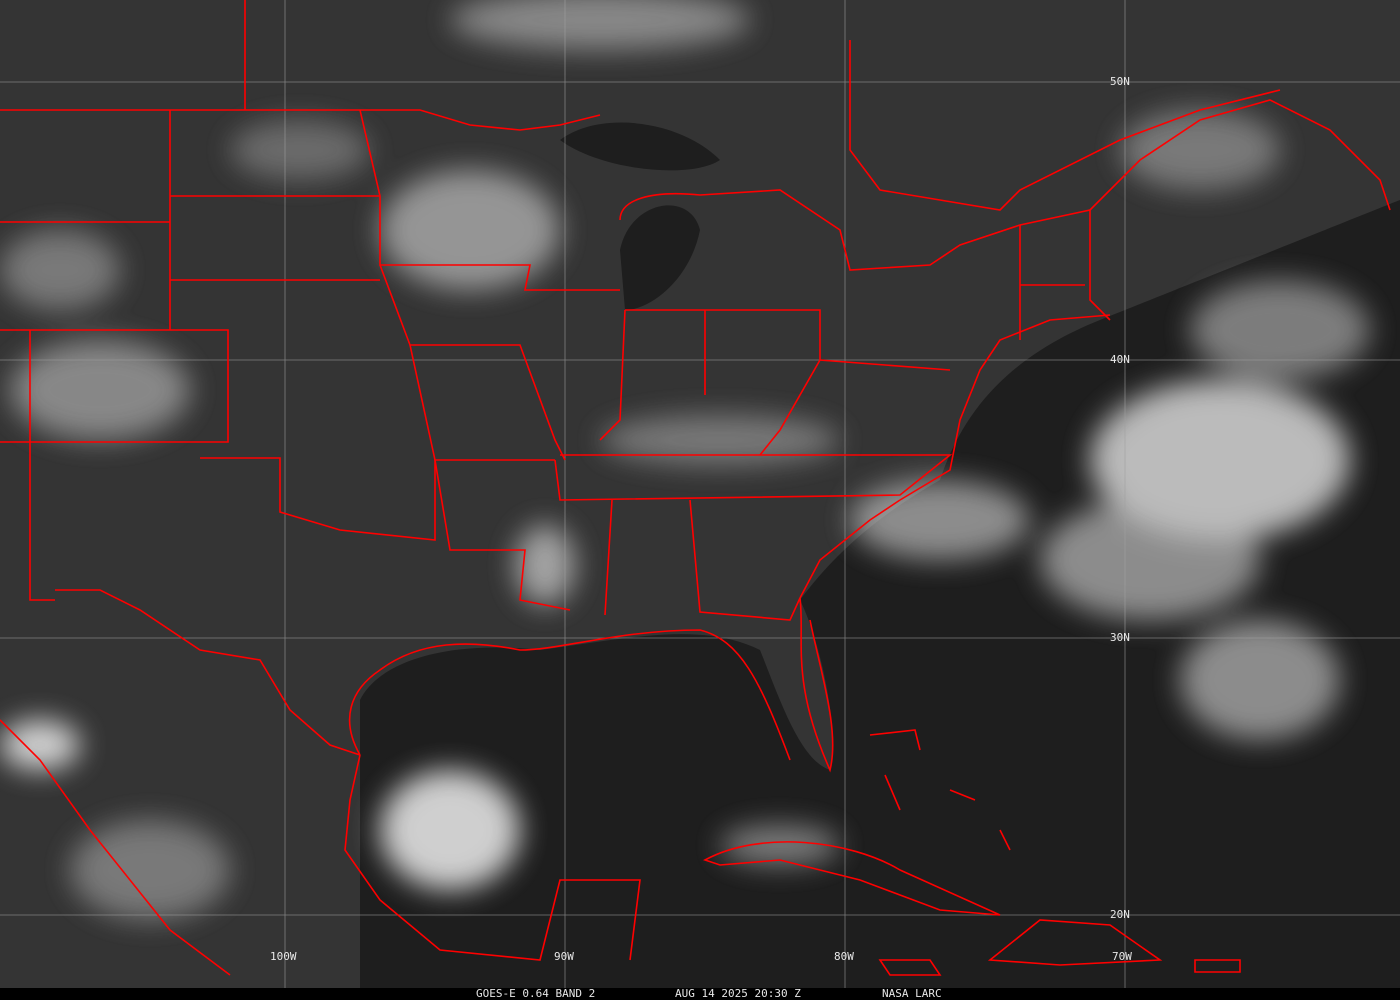 This screenshot has height=1000, width=1400. Describe the element at coordinates (912, 993) in the screenshot. I see `credit-label: NASA LARC` at that location.